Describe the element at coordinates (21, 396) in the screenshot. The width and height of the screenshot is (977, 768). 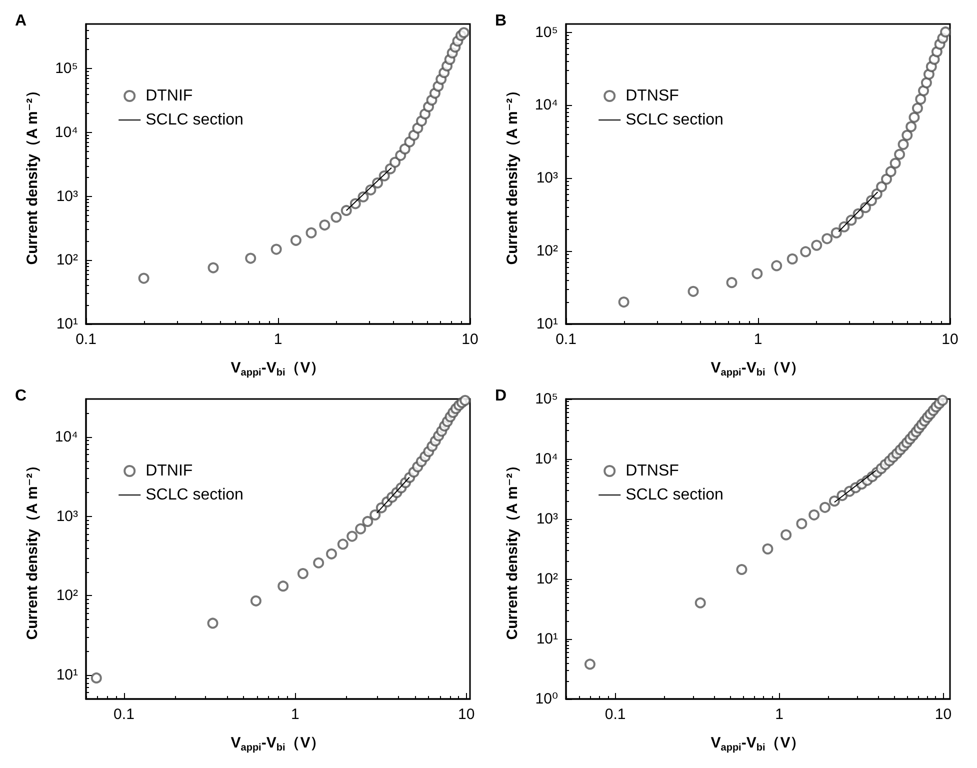
I see `chart-title: C` at that location.